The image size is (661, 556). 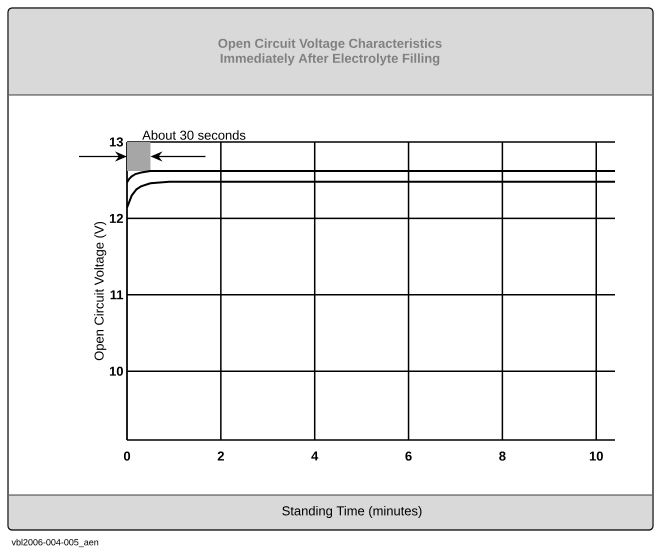 What do you see at coordinates (408, 456) in the screenshot?
I see `x-tick-label: 6` at bounding box center [408, 456].